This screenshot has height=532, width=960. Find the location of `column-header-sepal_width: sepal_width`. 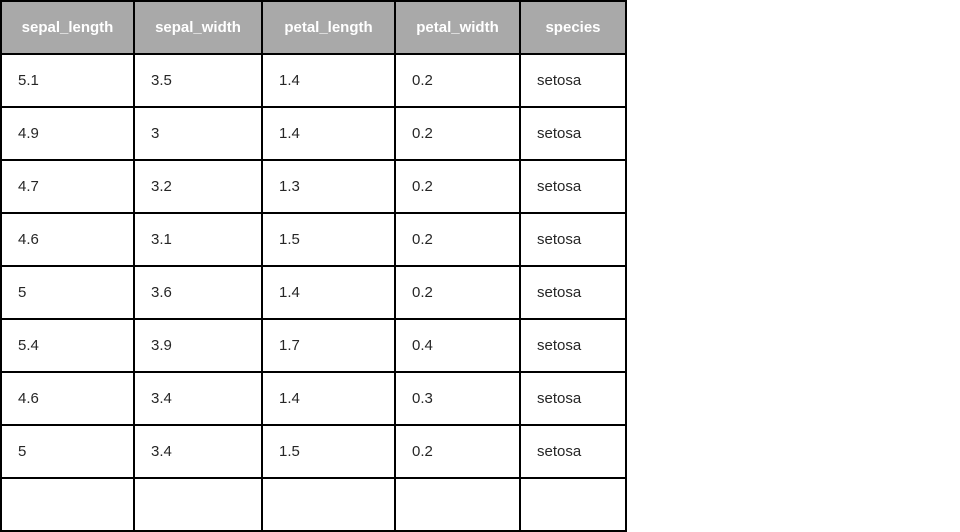

column-header-sepal_width: sepal_width is located at coordinates (198, 27).